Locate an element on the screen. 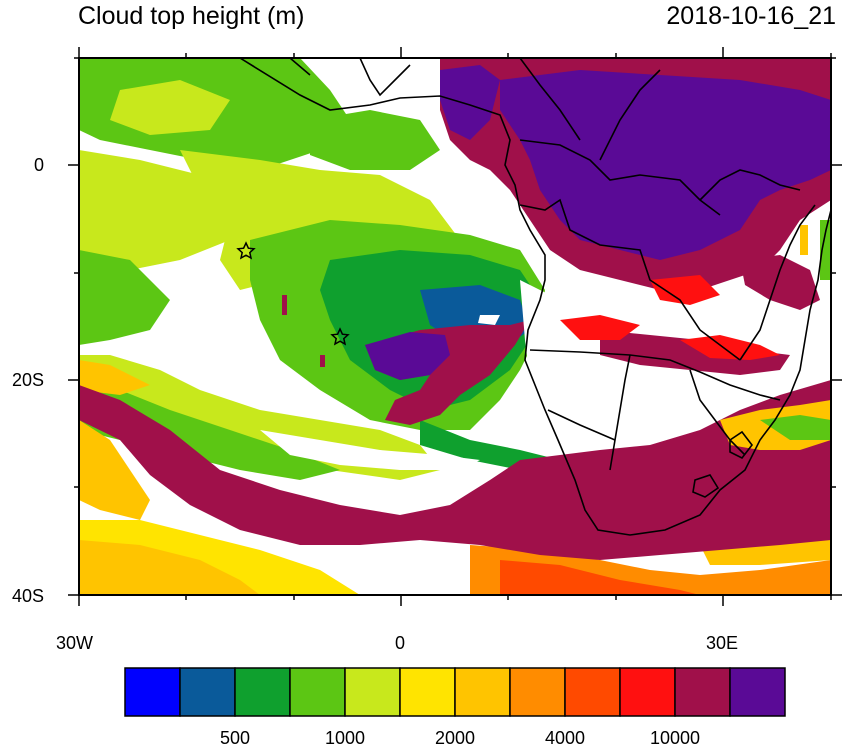 This screenshot has width=850, height=750. map-title: Cloud top height (m) is located at coordinates (191, 16).